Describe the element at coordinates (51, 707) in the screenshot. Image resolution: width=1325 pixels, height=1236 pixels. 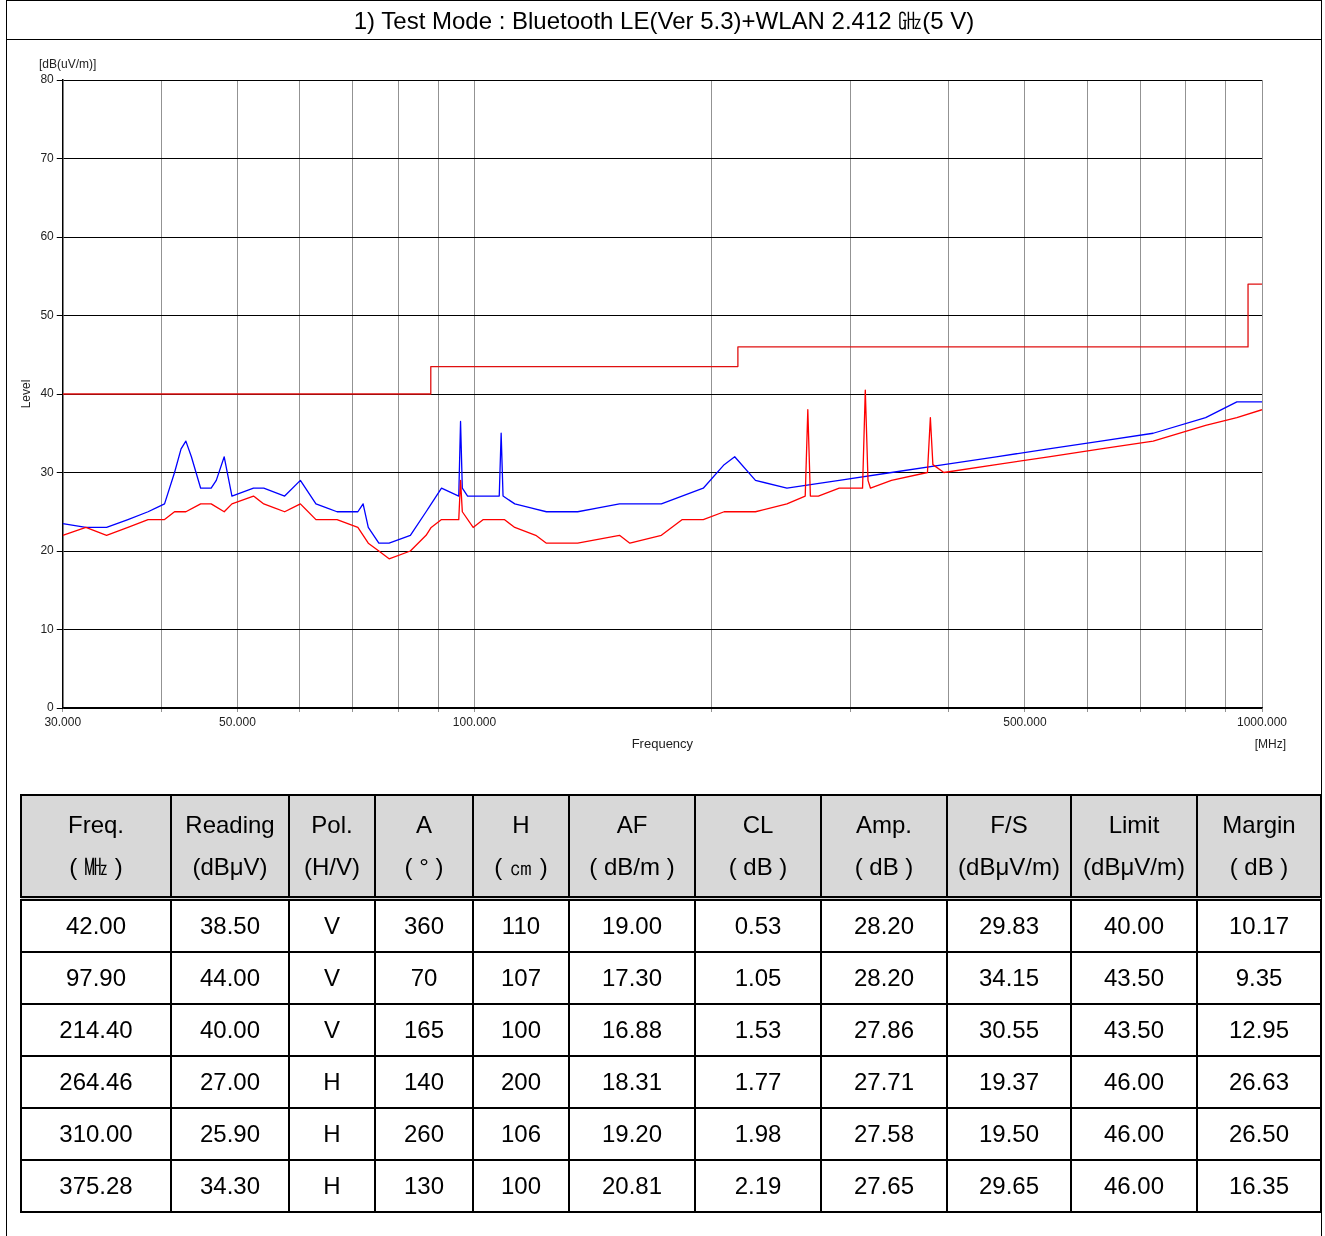
I see `y-tick-label: 0` at that location.